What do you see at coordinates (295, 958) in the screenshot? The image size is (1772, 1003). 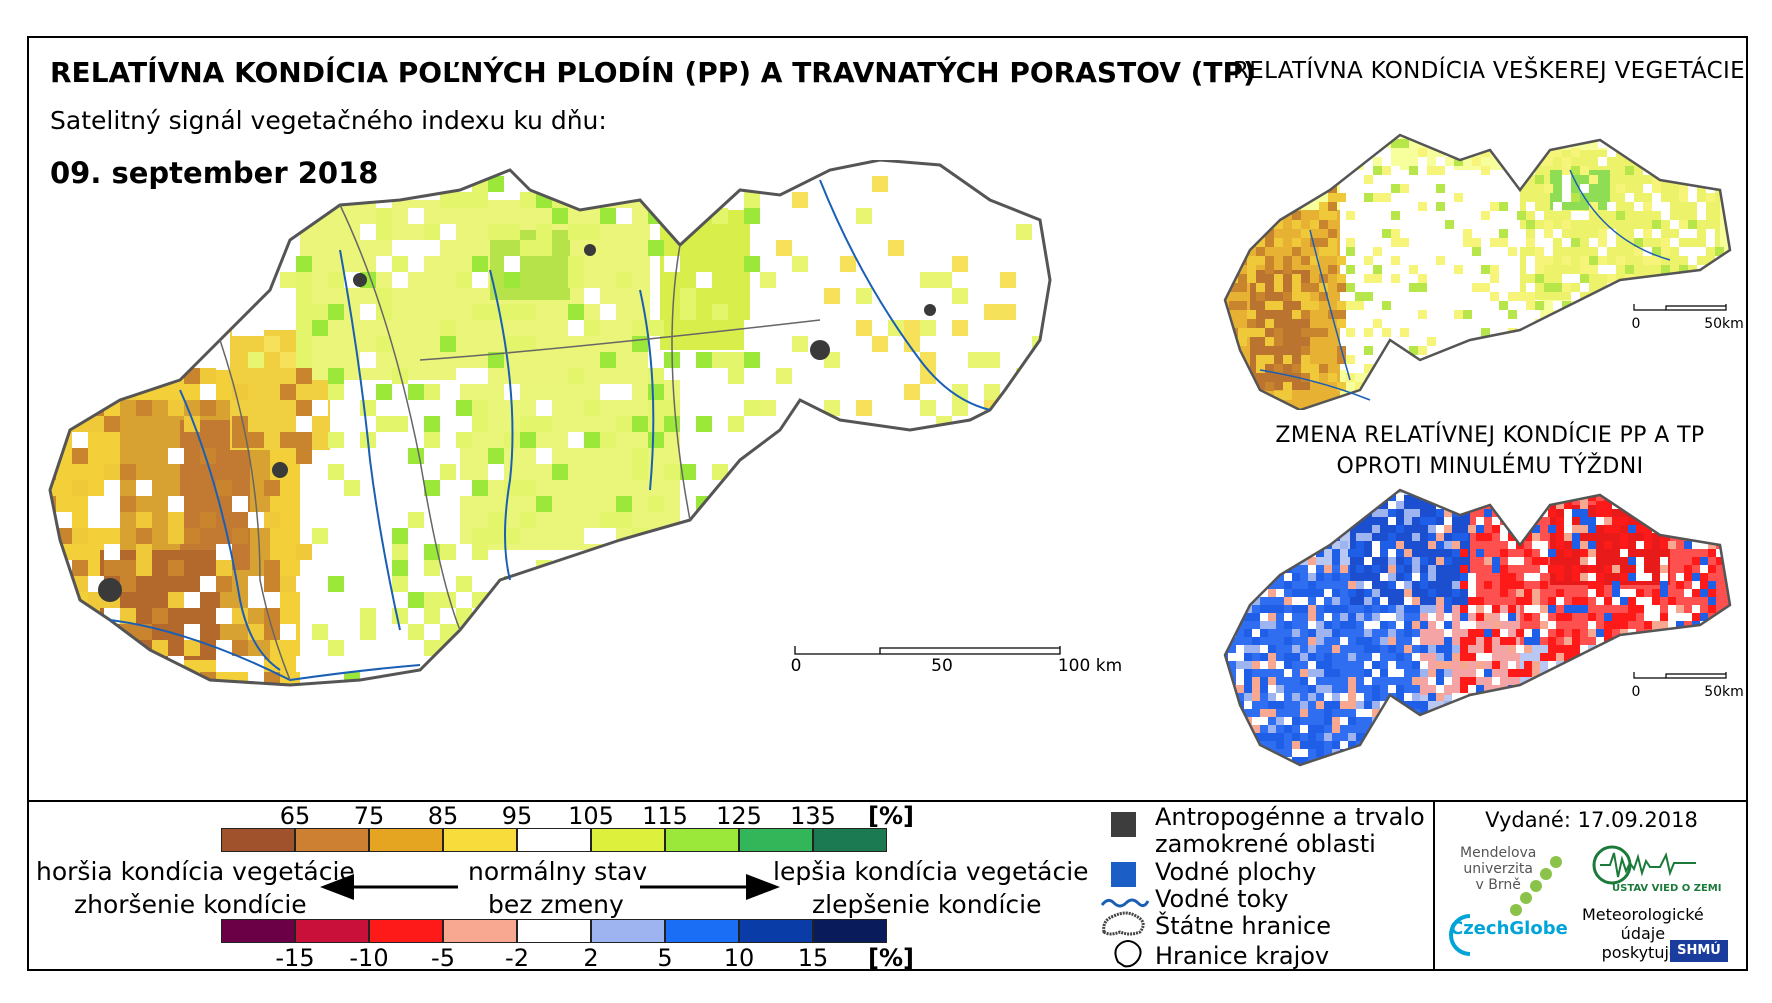 I see `change-tick-0: -15` at bounding box center [295, 958].